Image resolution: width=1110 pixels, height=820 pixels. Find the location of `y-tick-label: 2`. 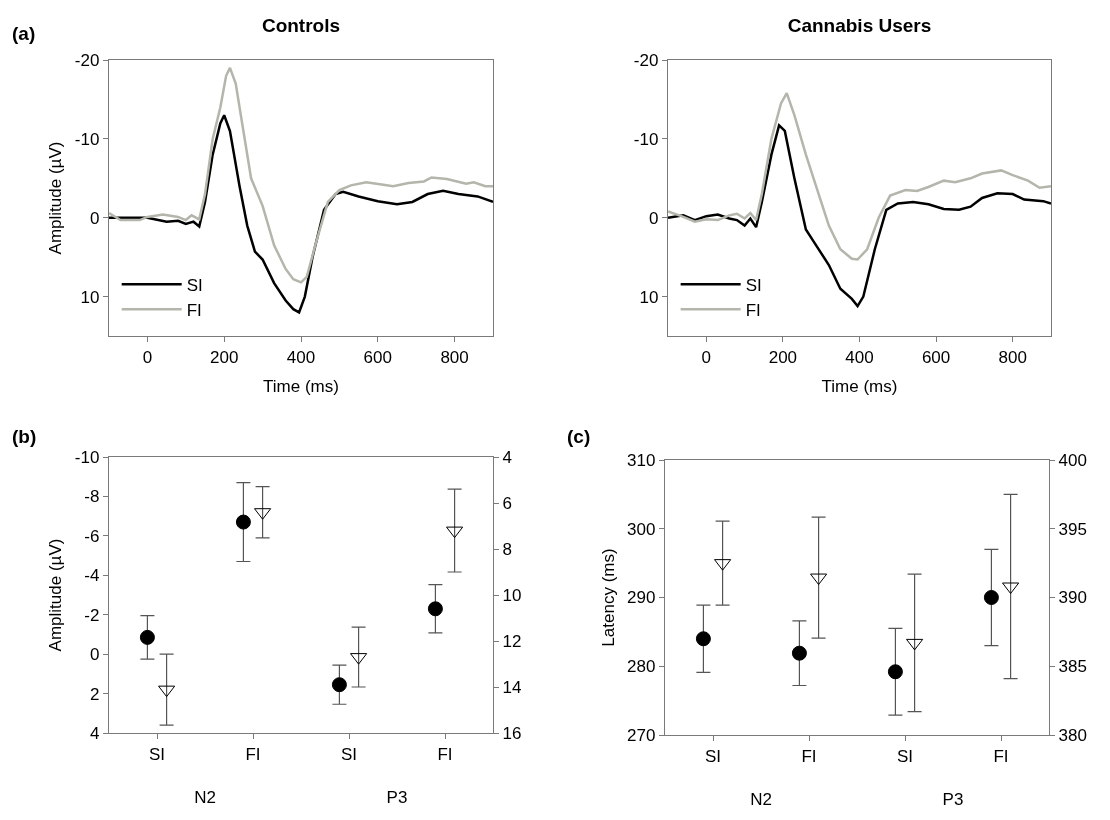

y-tick-label: 2 is located at coordinates (94, 694).